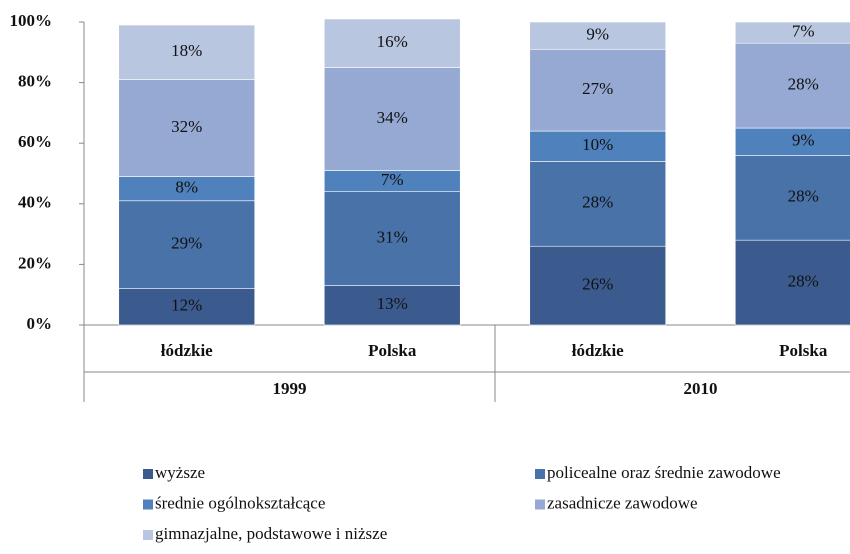 The height and width of the screenshot is (554, 850). I want to click on data-label: 34%, so click(392, 117).